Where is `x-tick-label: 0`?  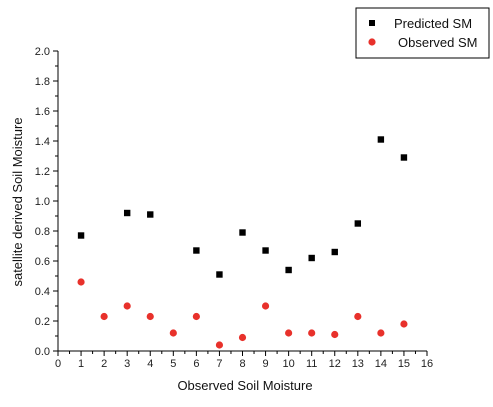 x-tick-label: 0 is located at coordinates (58, 364).